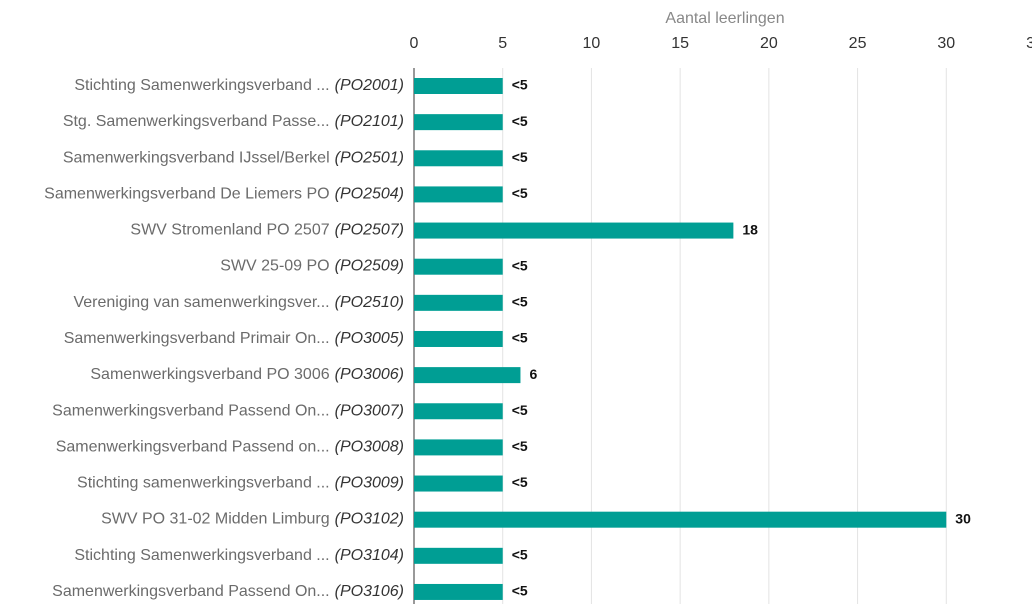  Describe the element at coordinates (369, 338) in the screenshot. I see `category-code: (PO3005)` at that location.